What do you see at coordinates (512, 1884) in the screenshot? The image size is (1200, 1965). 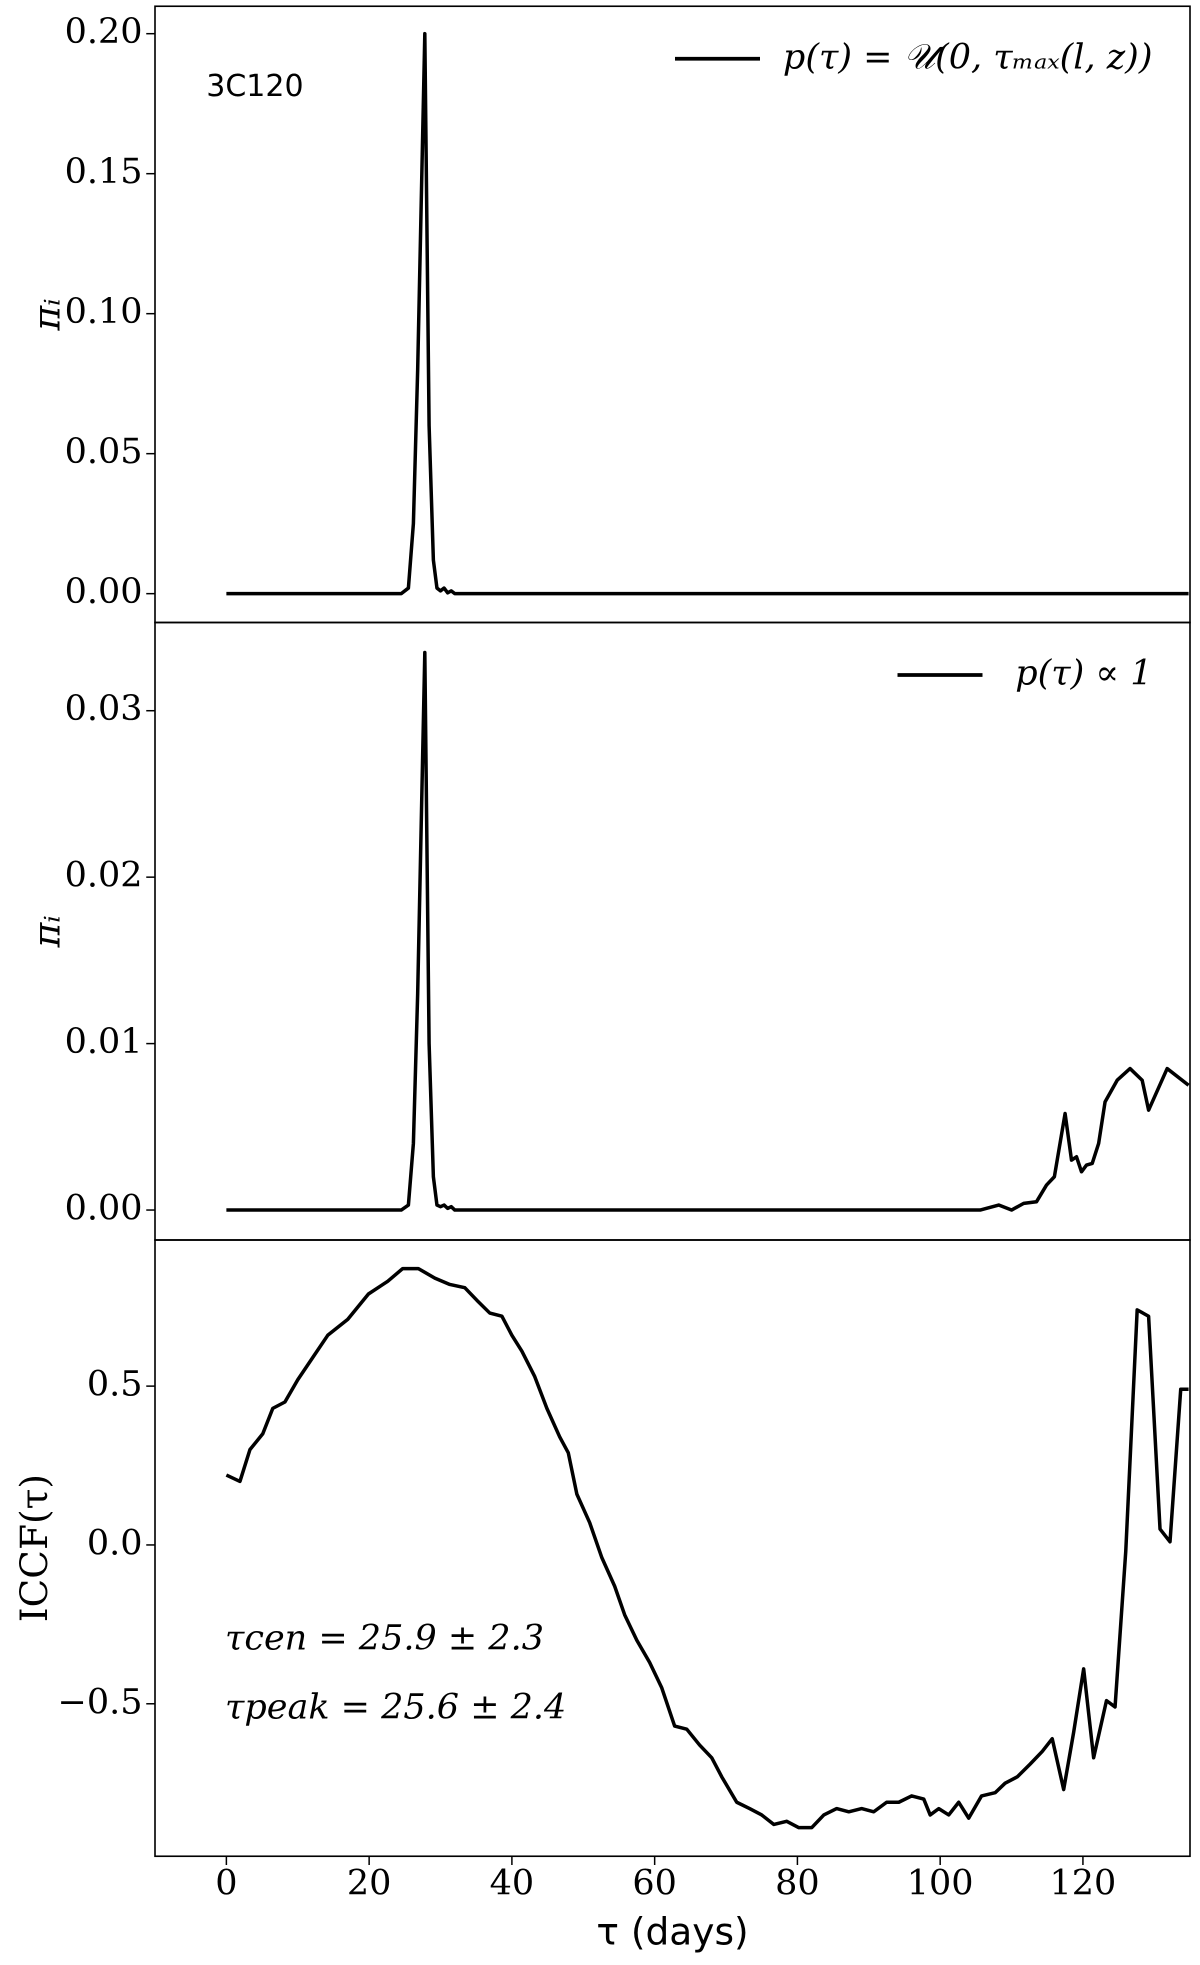 I see `x-tick-label: 40` at bounding box center [512, 1884].